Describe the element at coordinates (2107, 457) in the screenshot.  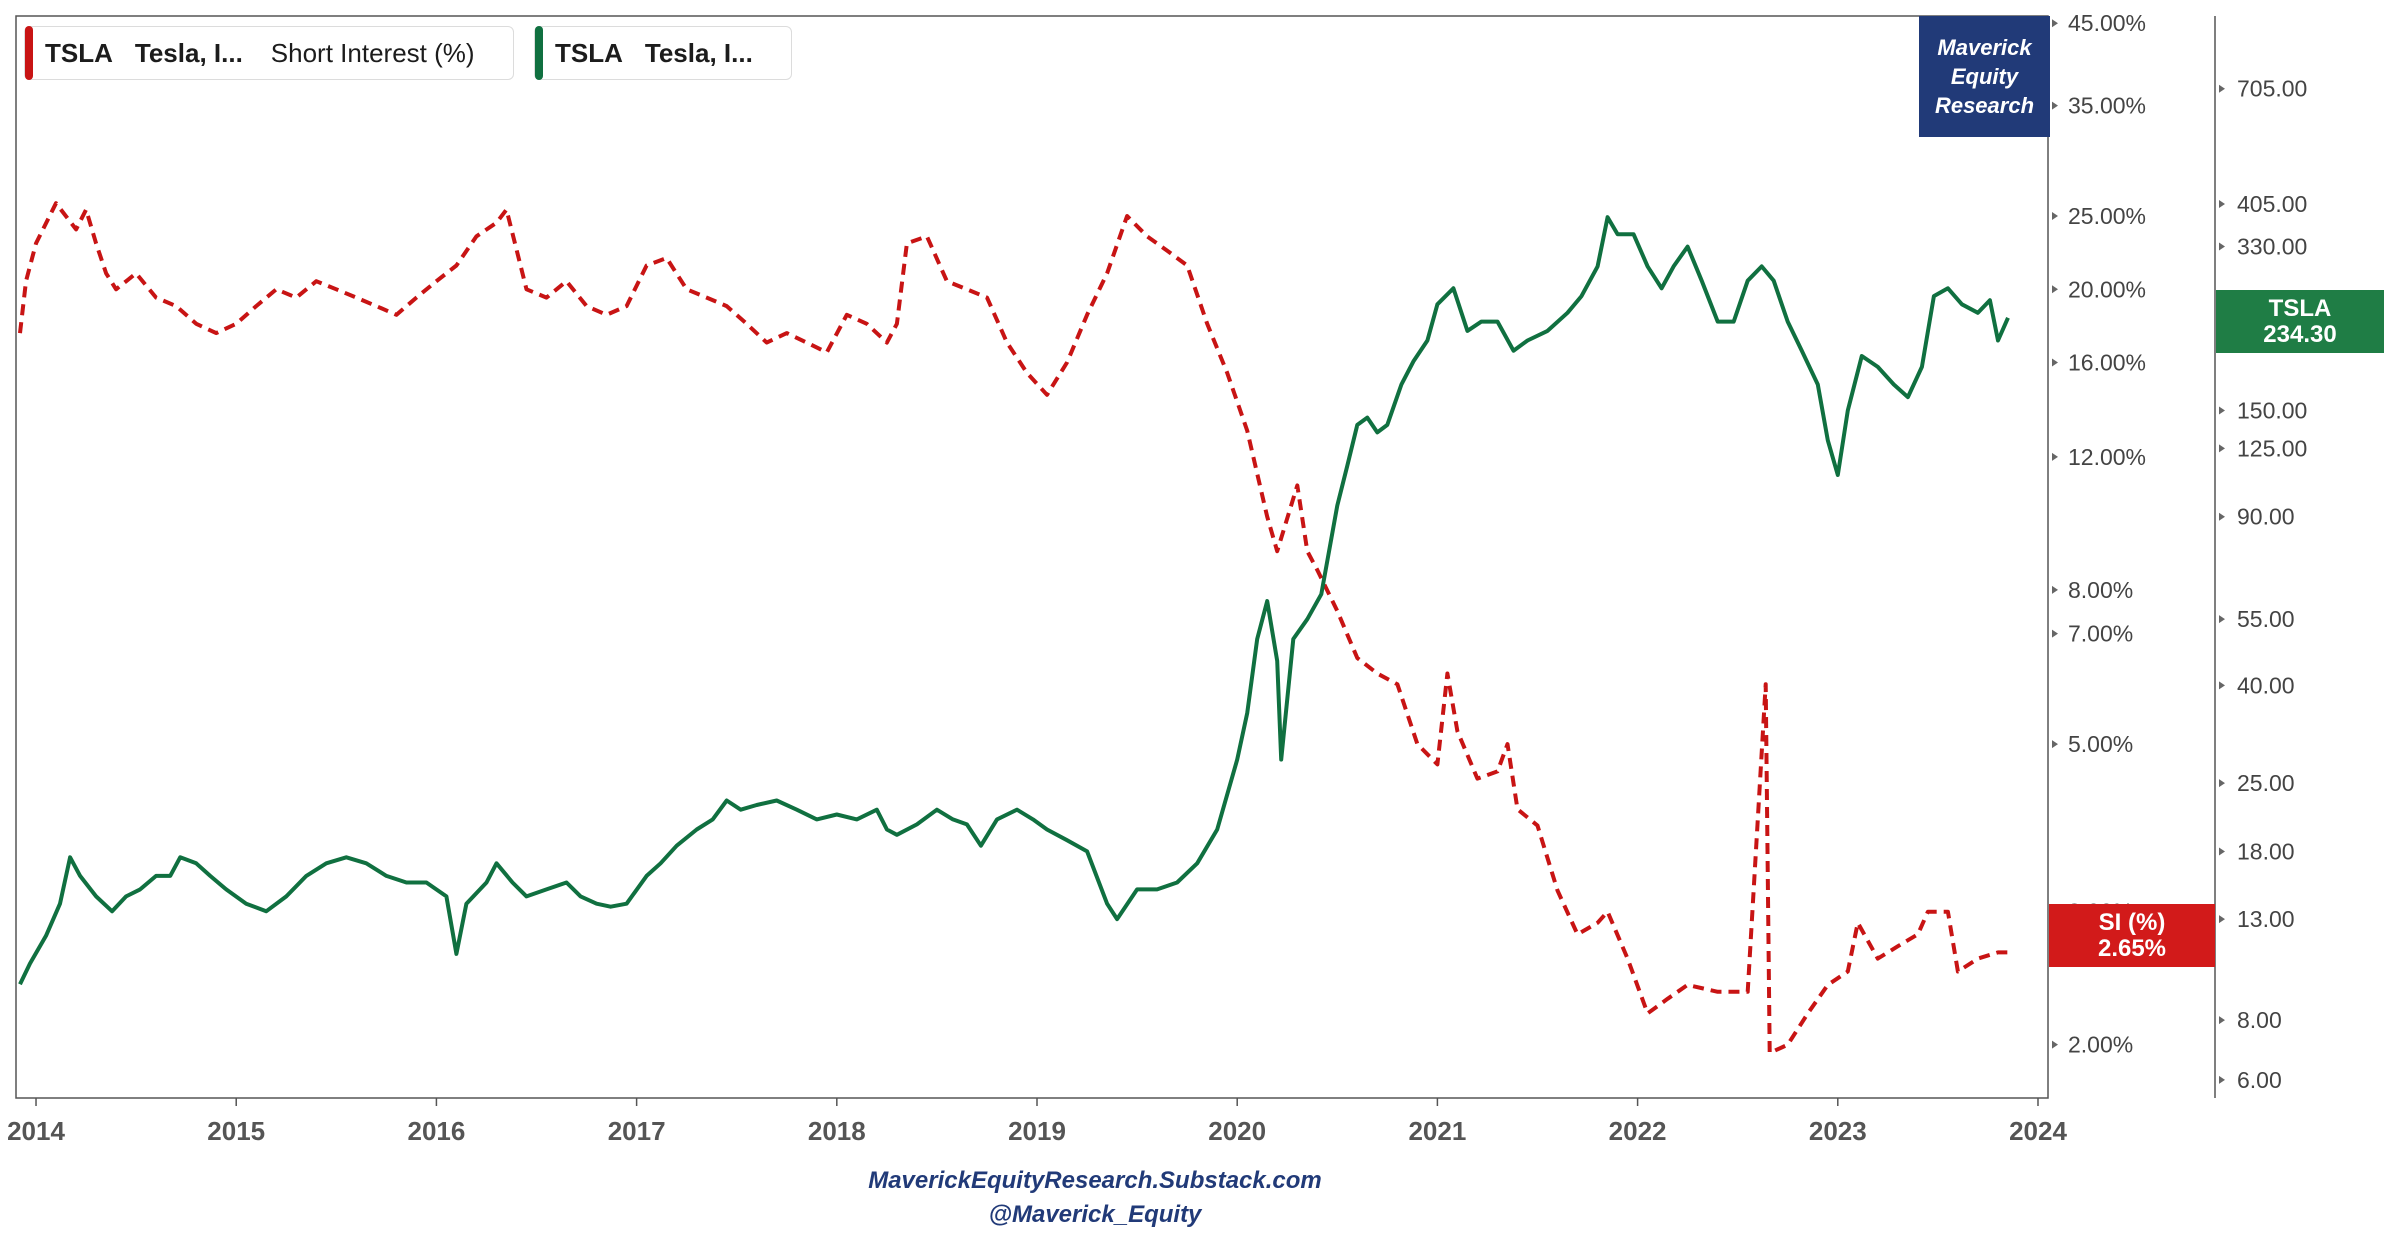
I see `left-axis-tick-label: 12.00%` at that location.